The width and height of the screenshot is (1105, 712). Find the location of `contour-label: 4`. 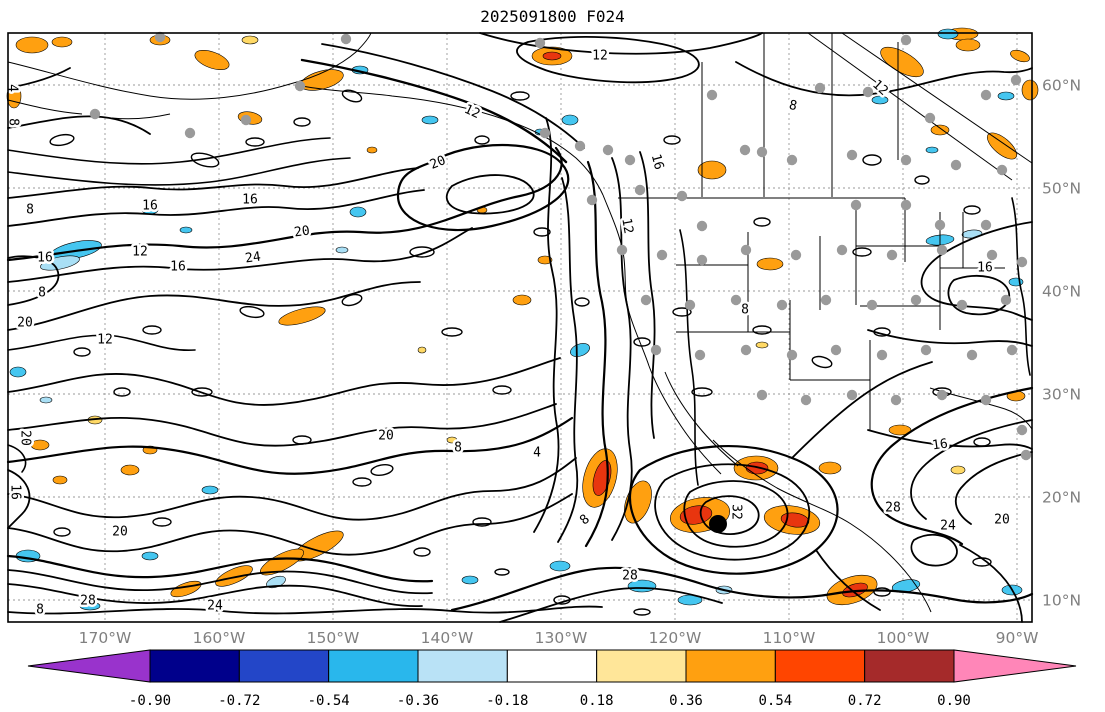

contour-label: 4 is located at coordinates (537, 453).